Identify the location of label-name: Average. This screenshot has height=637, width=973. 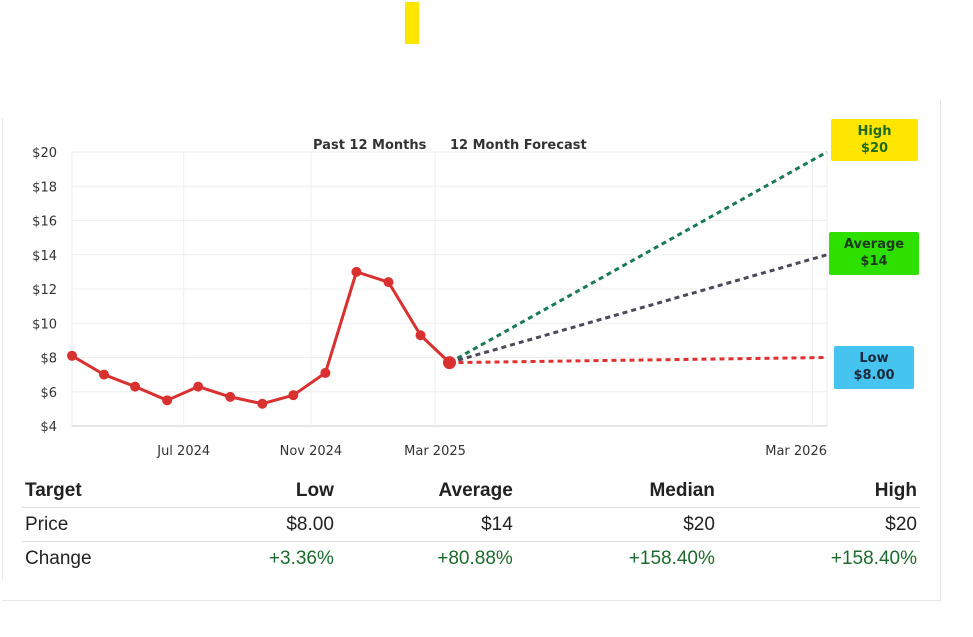
(874, 244).